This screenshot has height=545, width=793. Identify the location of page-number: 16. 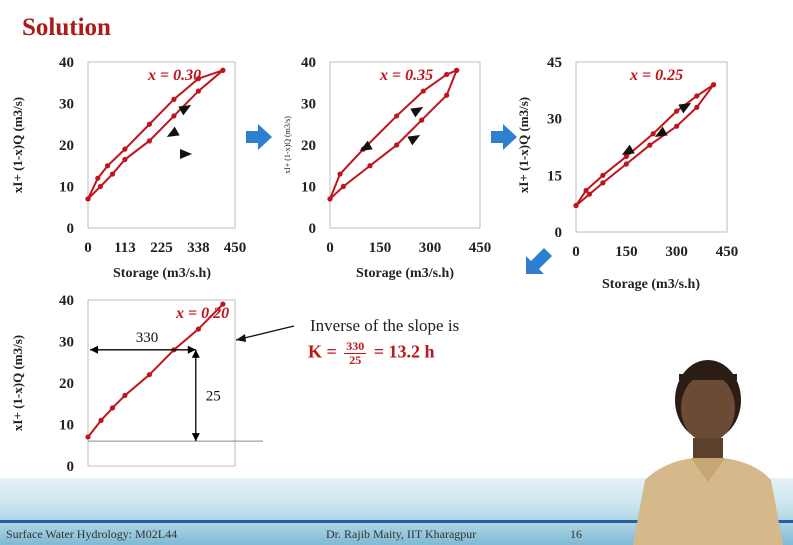
(576, 534).